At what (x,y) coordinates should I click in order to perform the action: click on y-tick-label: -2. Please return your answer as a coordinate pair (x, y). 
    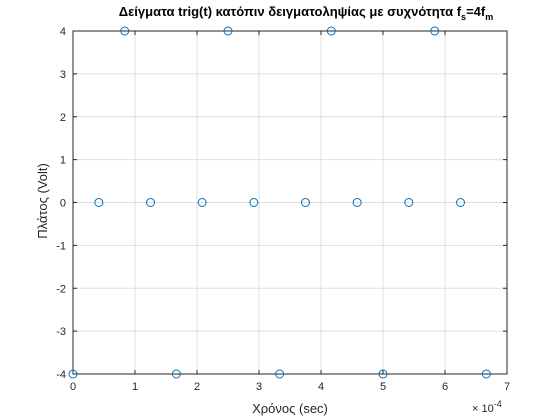
    Looking at the image, I should click on (61, 289).